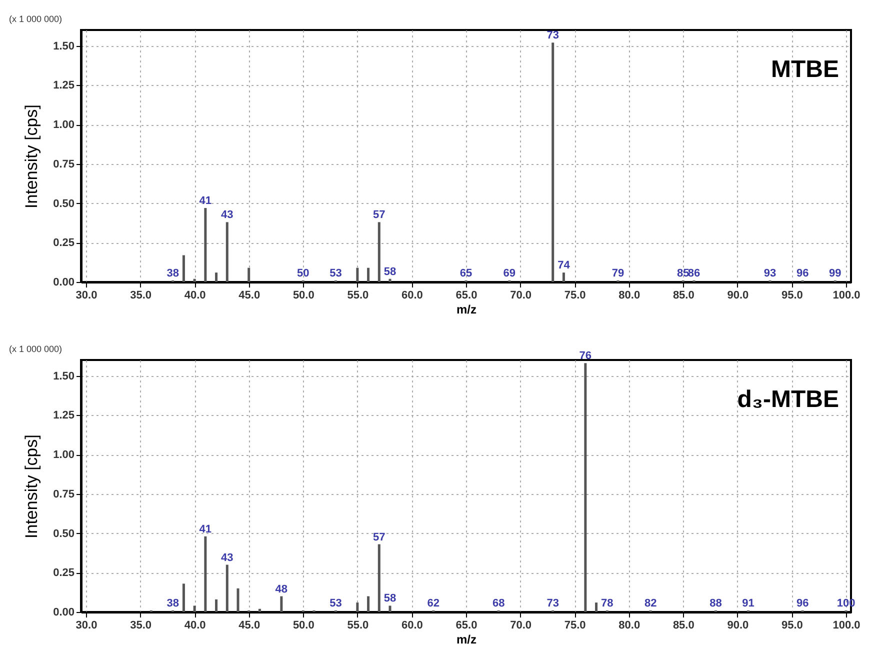 This screenshot has height=652, width=870. Describe the element at coordinates (63, 86) in the screenshot. I see `y-tick-label: 1.25` at that location.